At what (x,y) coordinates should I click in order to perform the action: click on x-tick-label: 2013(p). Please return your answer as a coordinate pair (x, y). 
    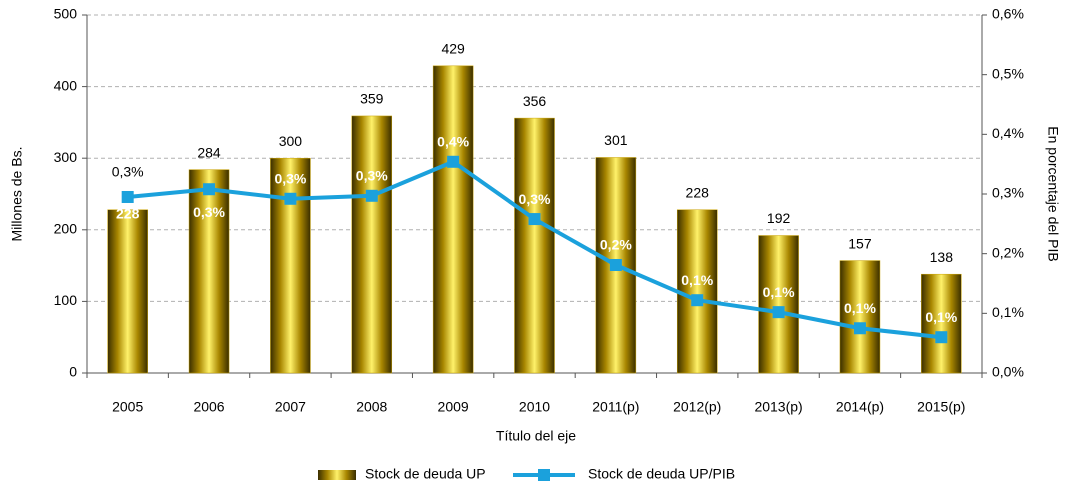
    Looking at the image, I should click on (778, 407).